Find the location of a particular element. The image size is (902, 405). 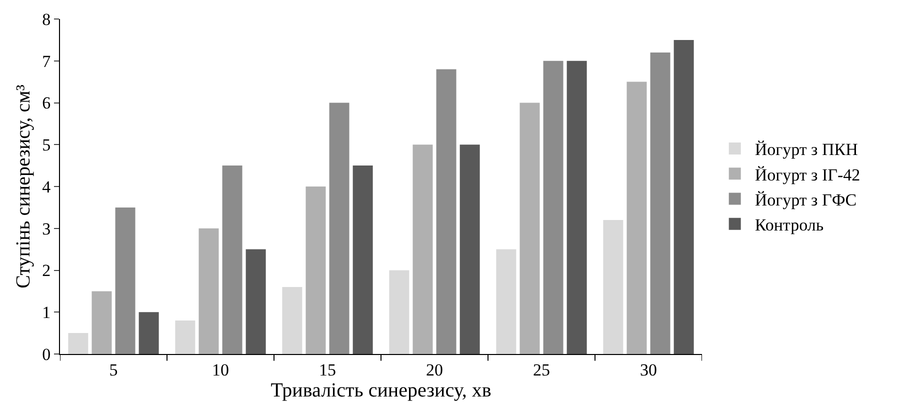

y-tick-label: 6 is located at coordinates (46, 103).